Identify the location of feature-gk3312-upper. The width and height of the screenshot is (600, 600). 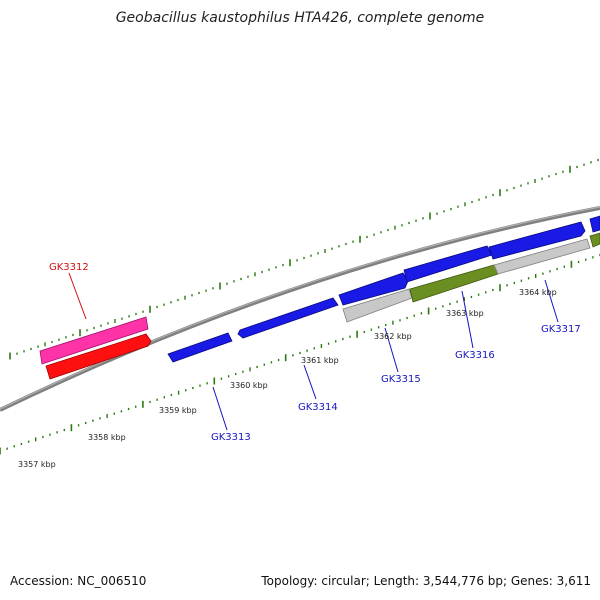
(94, 340).